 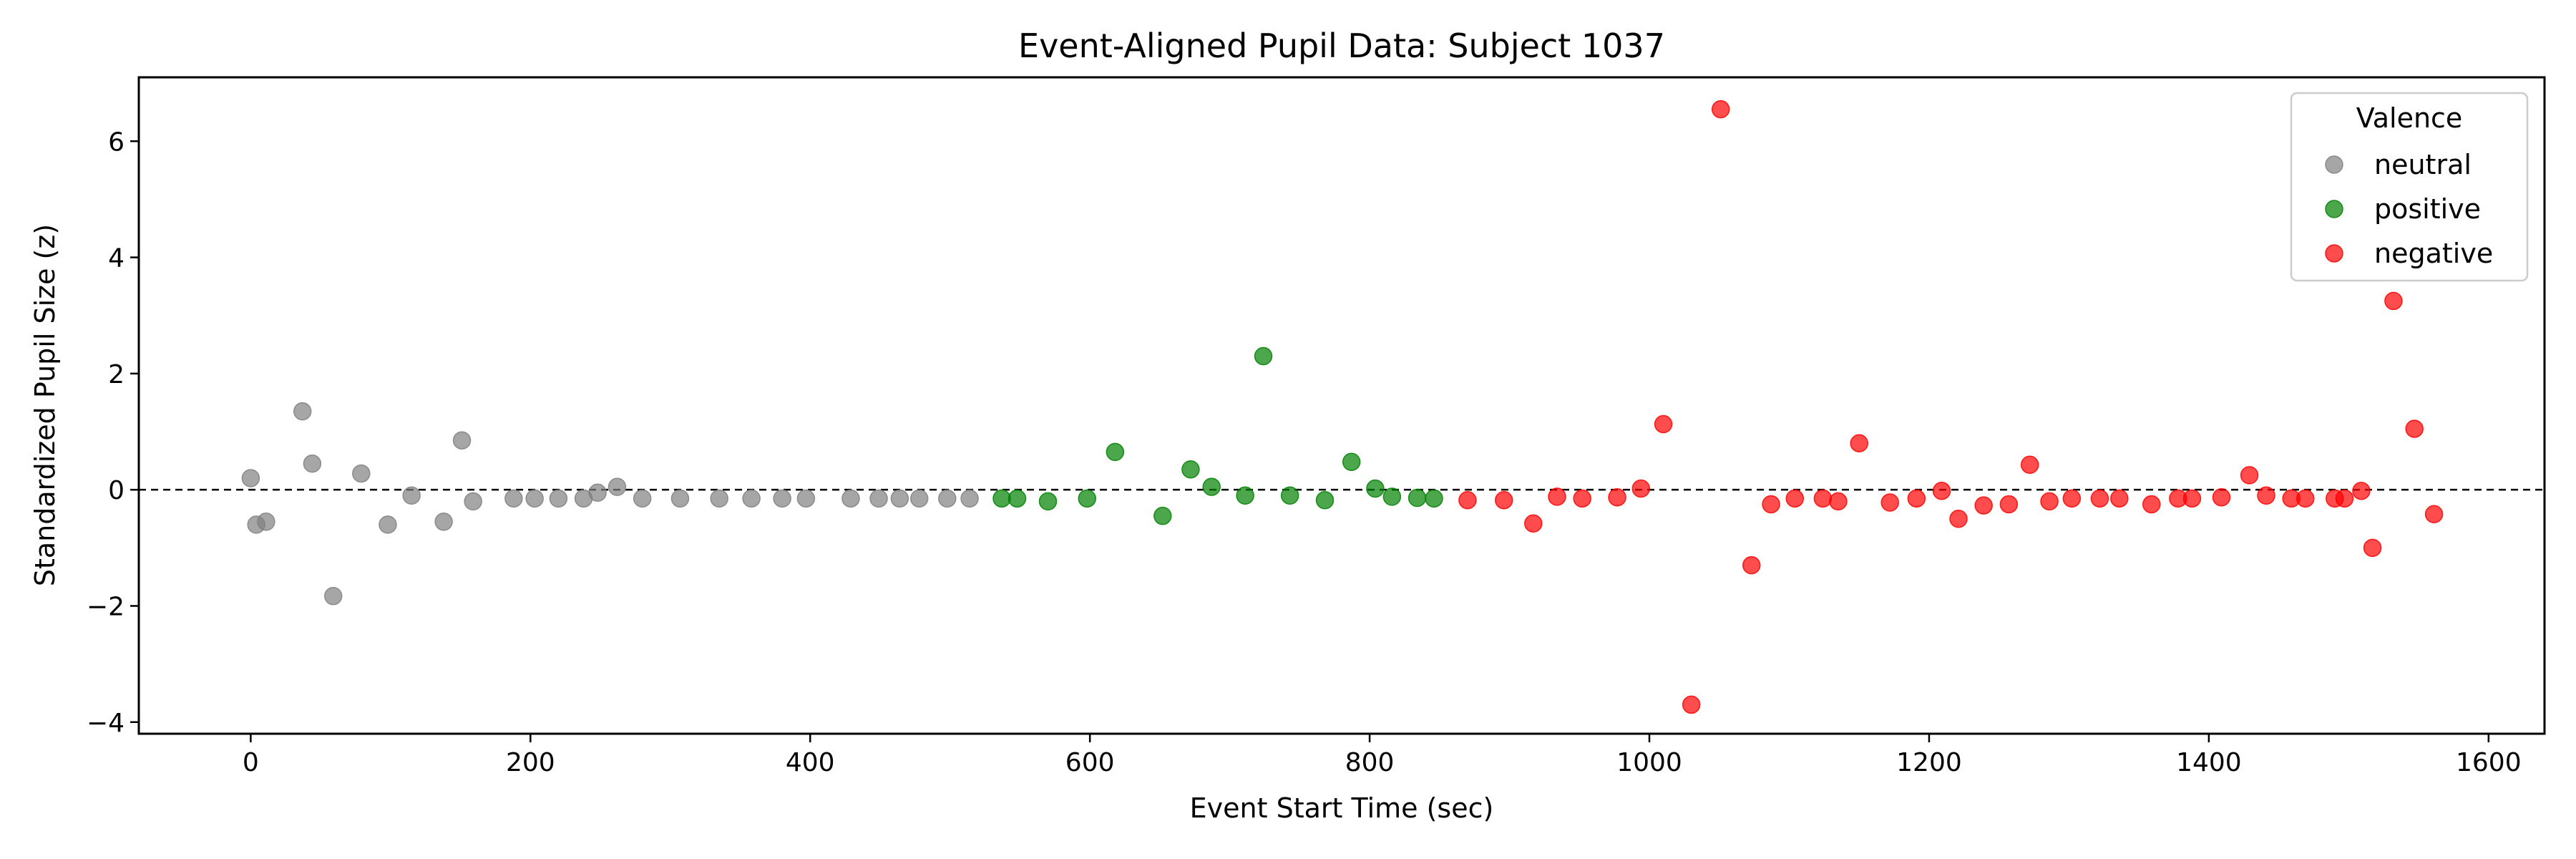 What do you see at coordinates (106, 606) in the screenshot?
I see `y-tick-label: −2` at bounding box center [106, 606].